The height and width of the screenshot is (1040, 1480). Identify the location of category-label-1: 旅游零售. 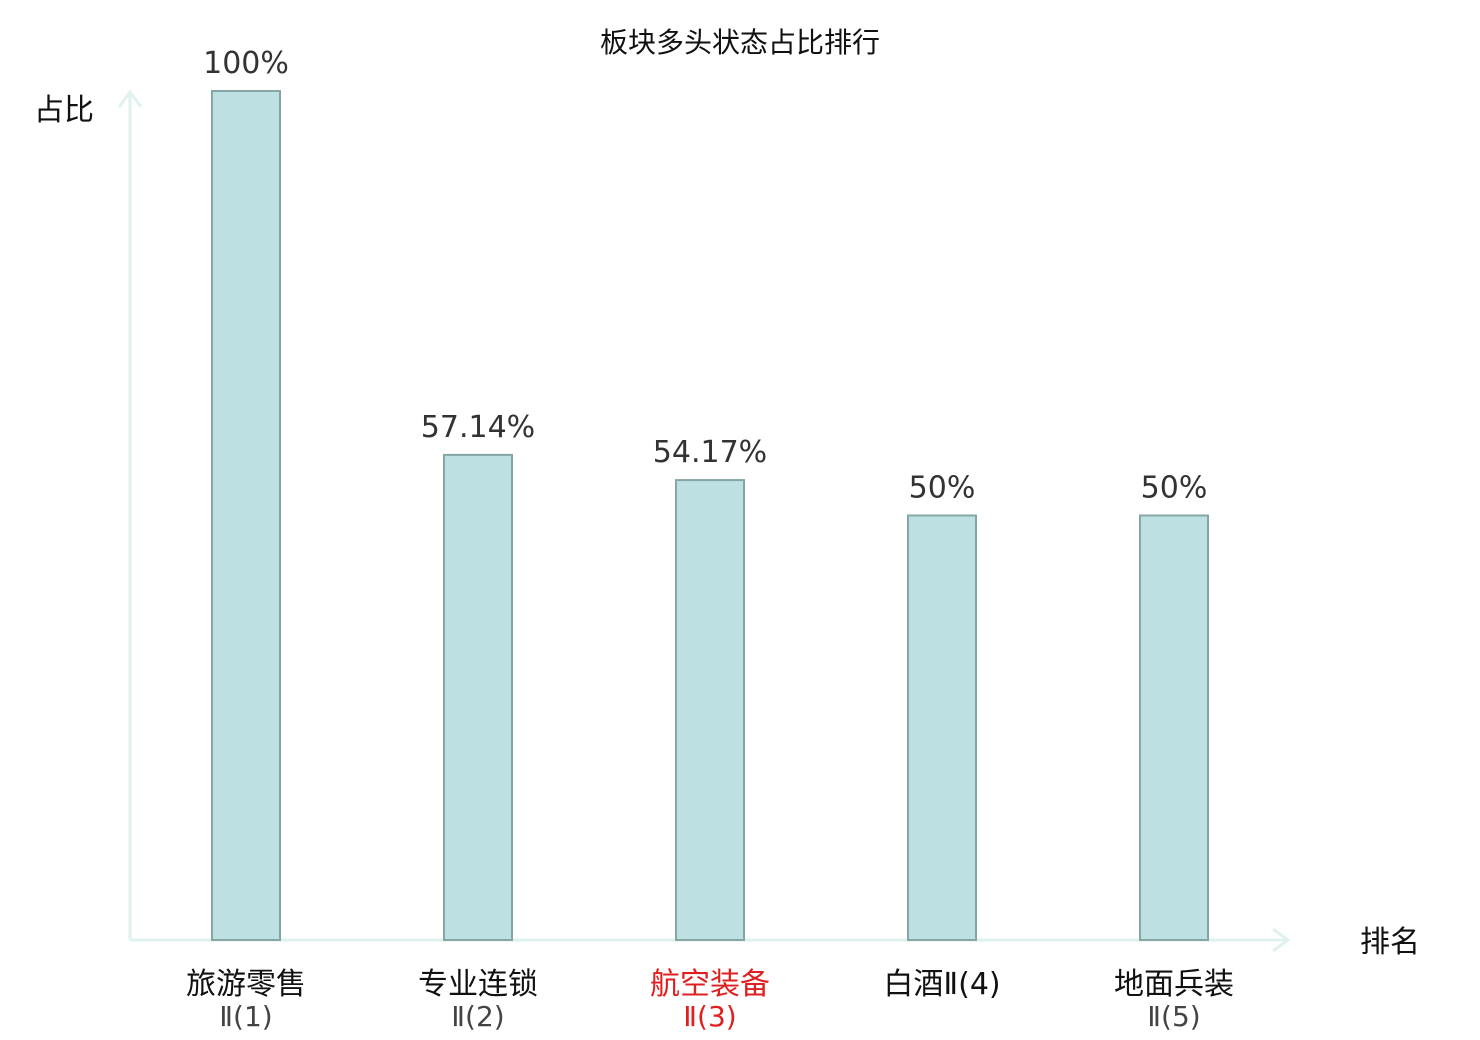
(246, 984).